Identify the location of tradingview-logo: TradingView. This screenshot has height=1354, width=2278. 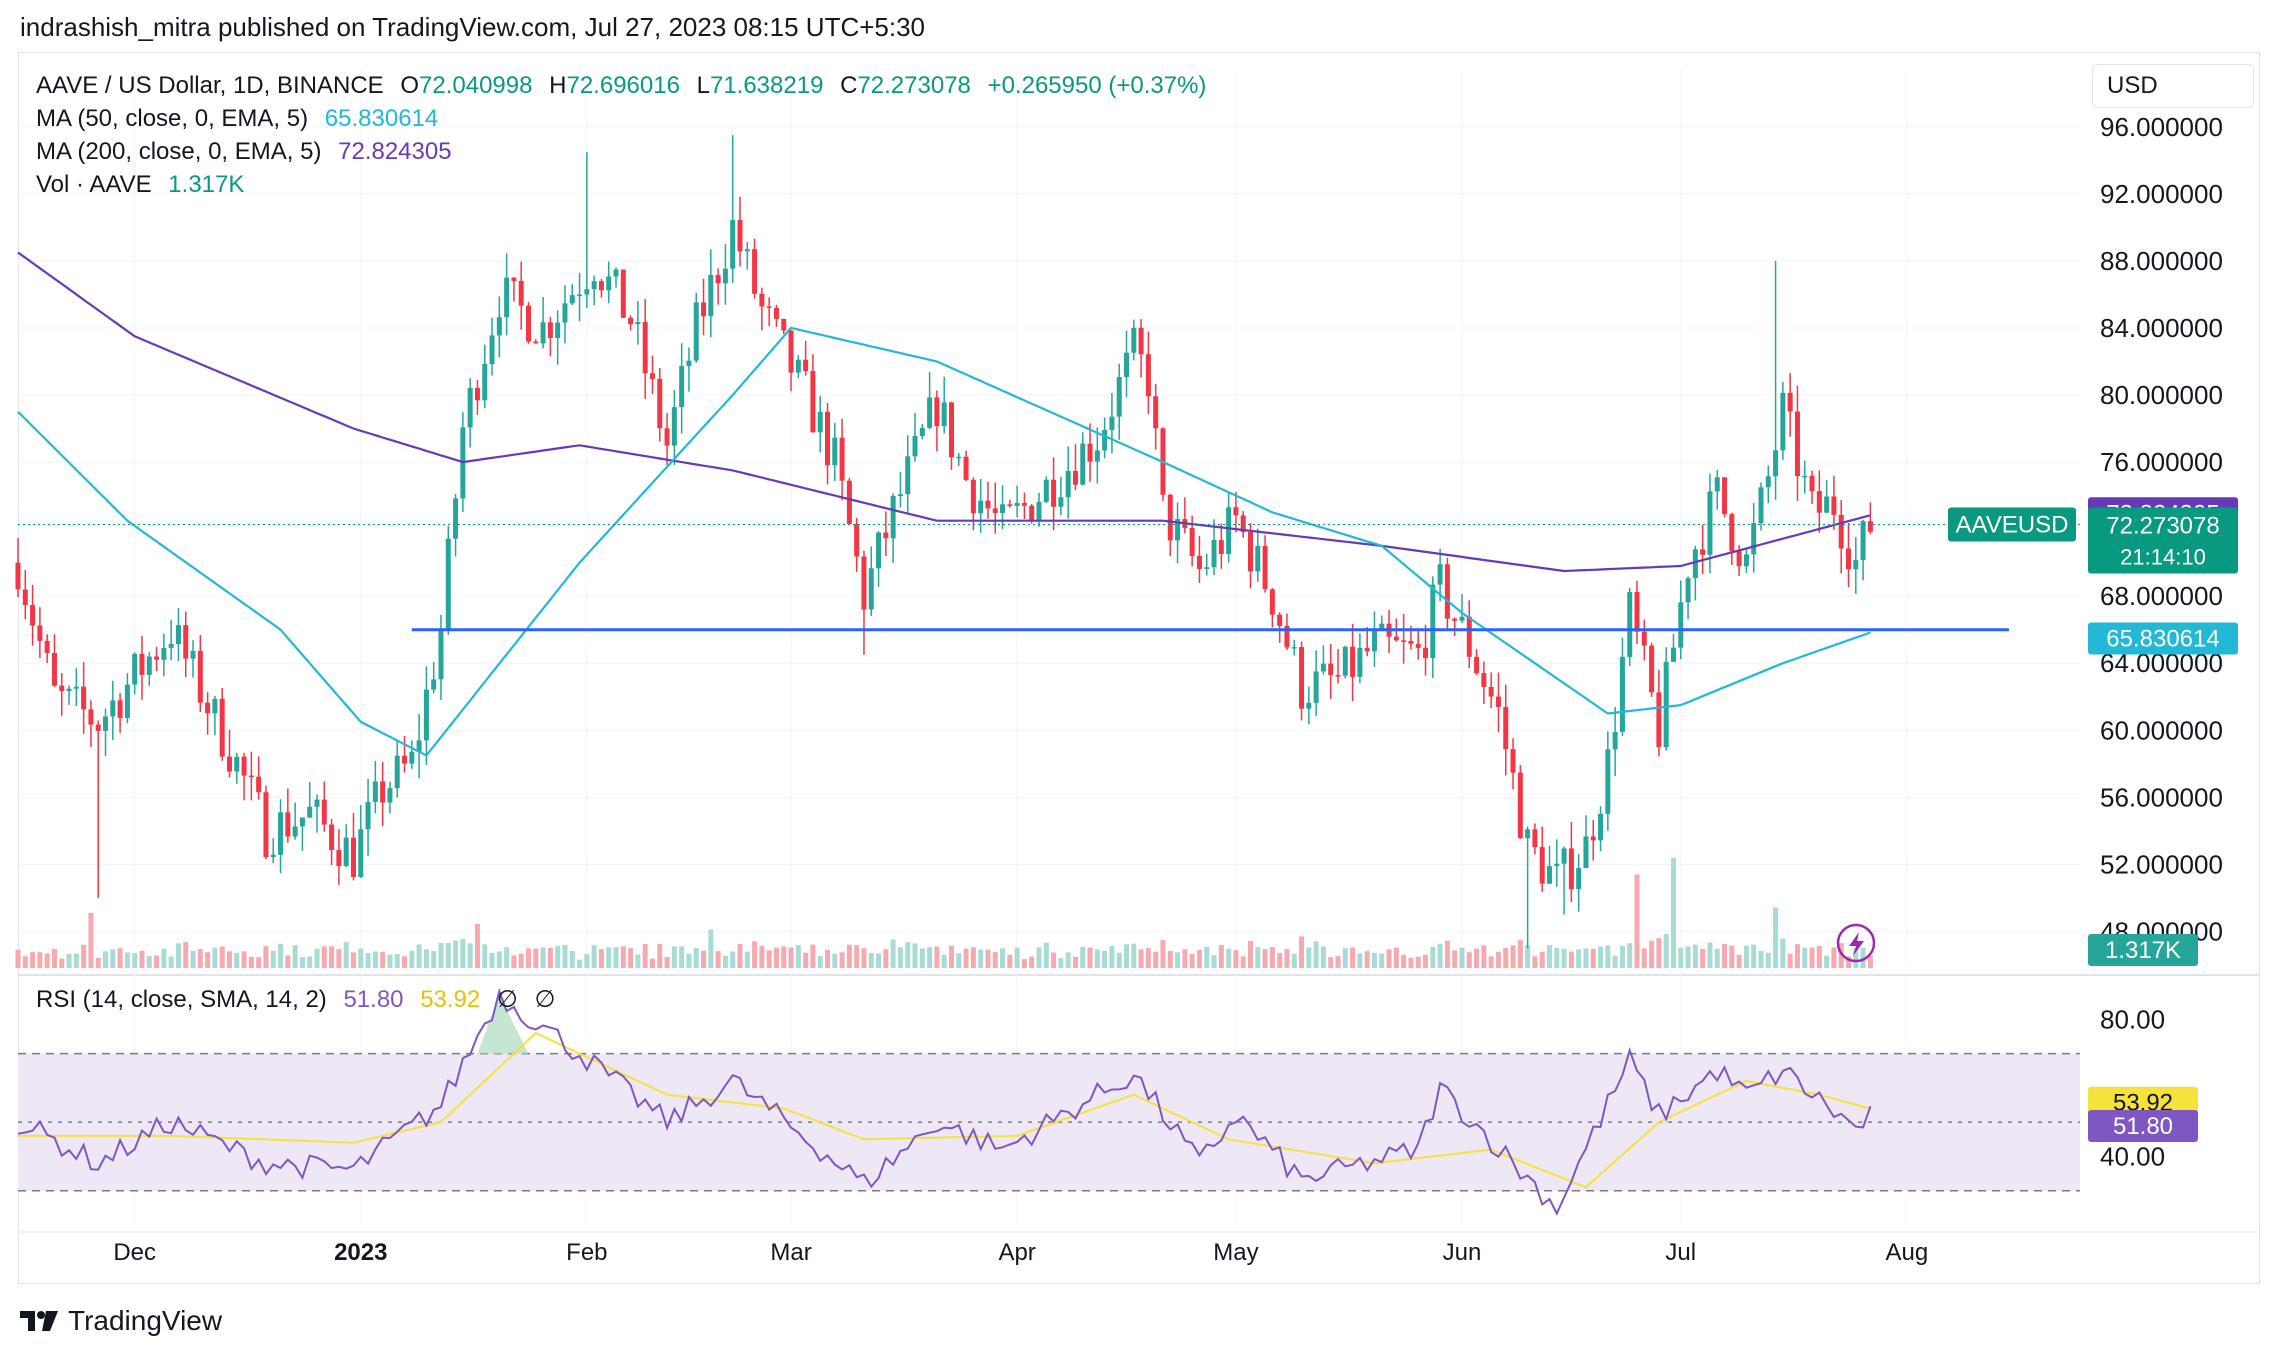
(121, 1321).